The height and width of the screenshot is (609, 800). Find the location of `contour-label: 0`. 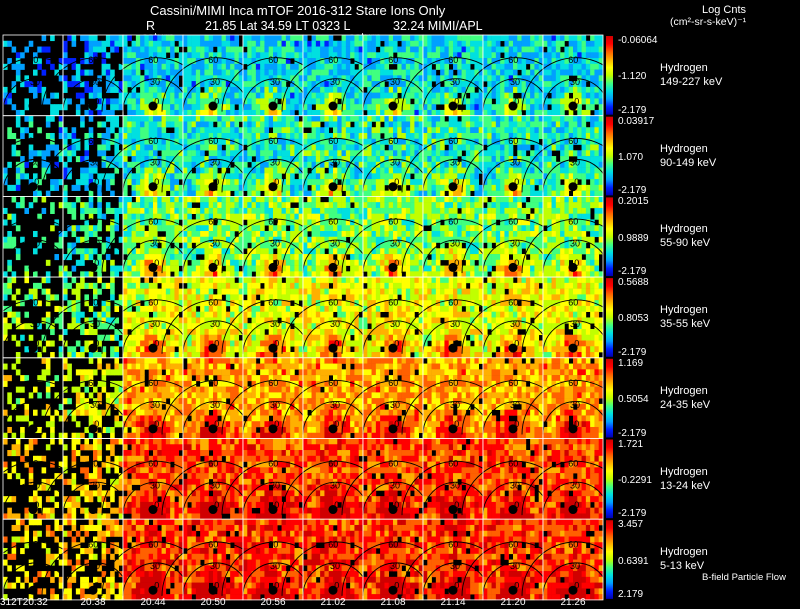

contour-label: 0 is located at coordinates (276, 101).